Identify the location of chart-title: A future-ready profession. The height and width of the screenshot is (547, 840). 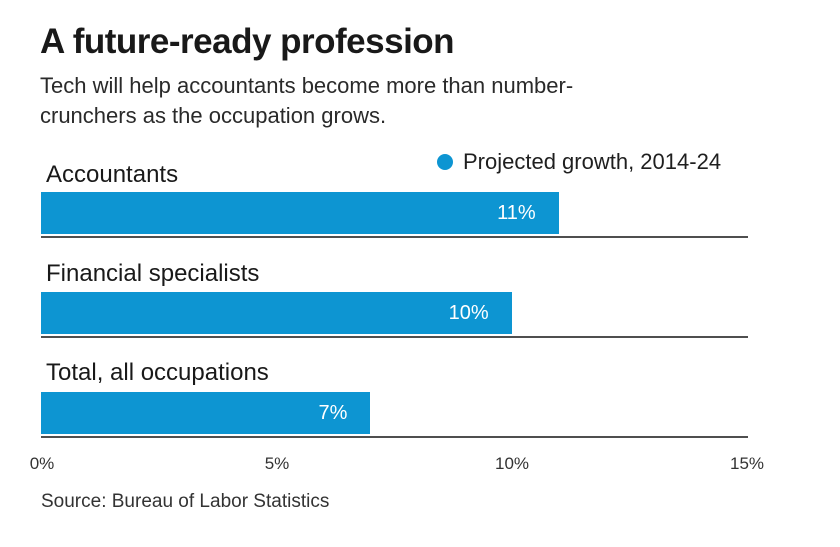
(247, 41).